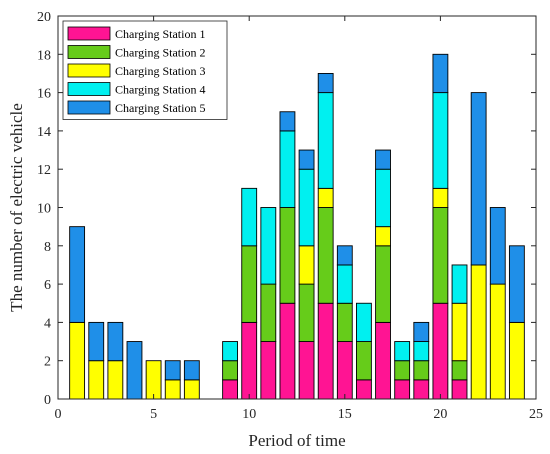 Image resolution: width=550 pixels, height=454 pixels. What do you see at coordinates (44, 209) in the screenshot?
I see `y-tick-label: 10` at bounding box center [44, 209].